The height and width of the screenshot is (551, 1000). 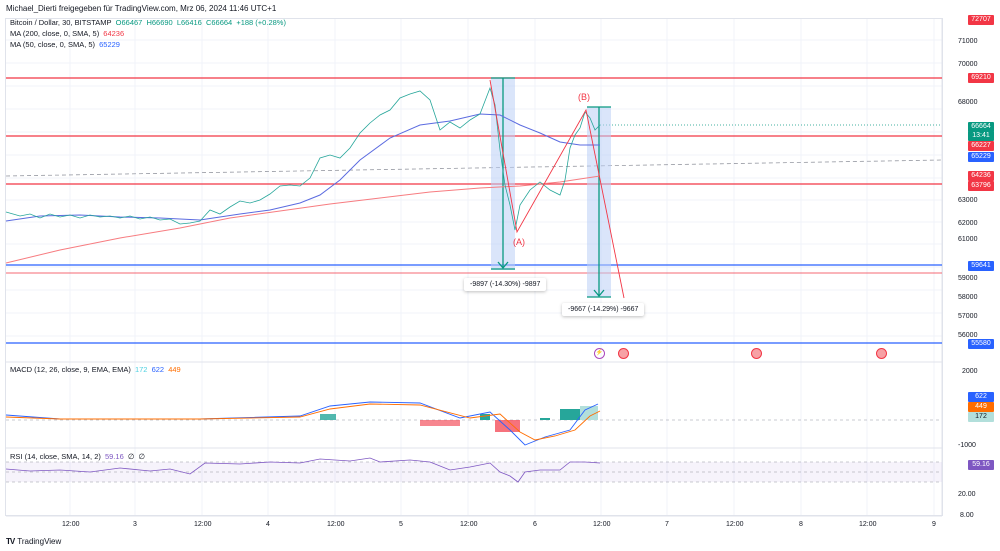 What do you see at coordinates (981, 266) in the screenshot?
I see `price-tag-59641: 59641` at bounding box center [981, 266].